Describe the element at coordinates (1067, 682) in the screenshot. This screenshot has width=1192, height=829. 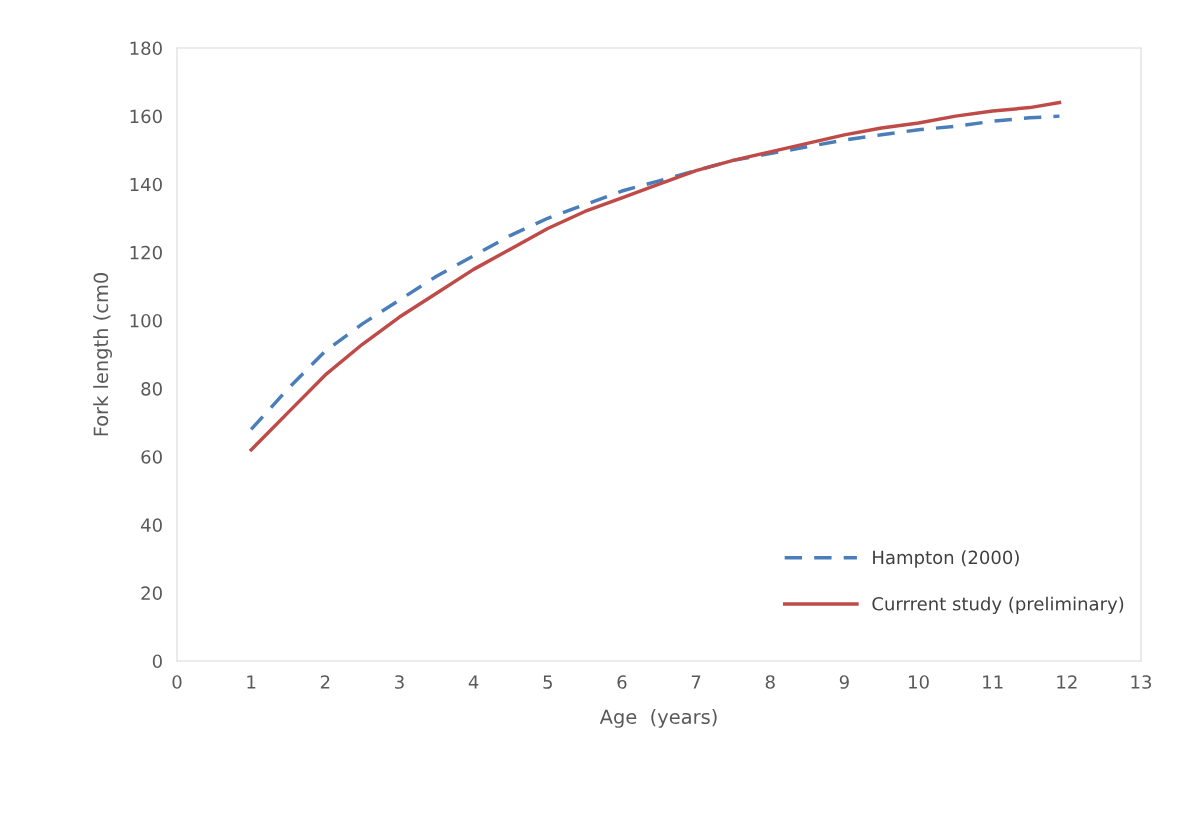
I see `x-tick-label: 12` at that location.